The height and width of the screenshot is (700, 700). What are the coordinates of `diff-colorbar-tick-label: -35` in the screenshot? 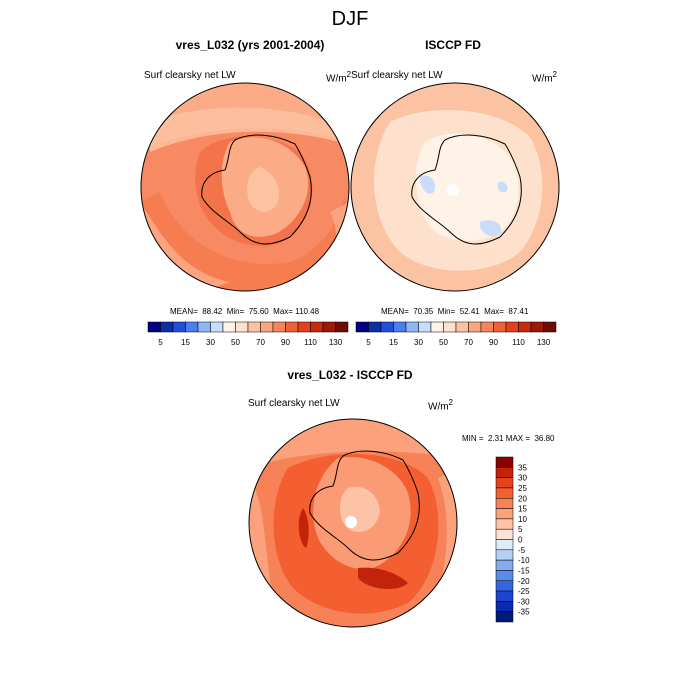 It's located at (524, 612).